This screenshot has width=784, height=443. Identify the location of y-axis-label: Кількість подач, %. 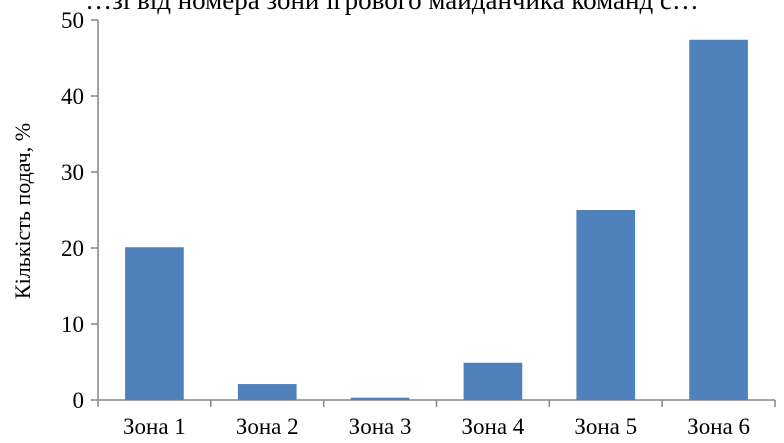
(22, 211).